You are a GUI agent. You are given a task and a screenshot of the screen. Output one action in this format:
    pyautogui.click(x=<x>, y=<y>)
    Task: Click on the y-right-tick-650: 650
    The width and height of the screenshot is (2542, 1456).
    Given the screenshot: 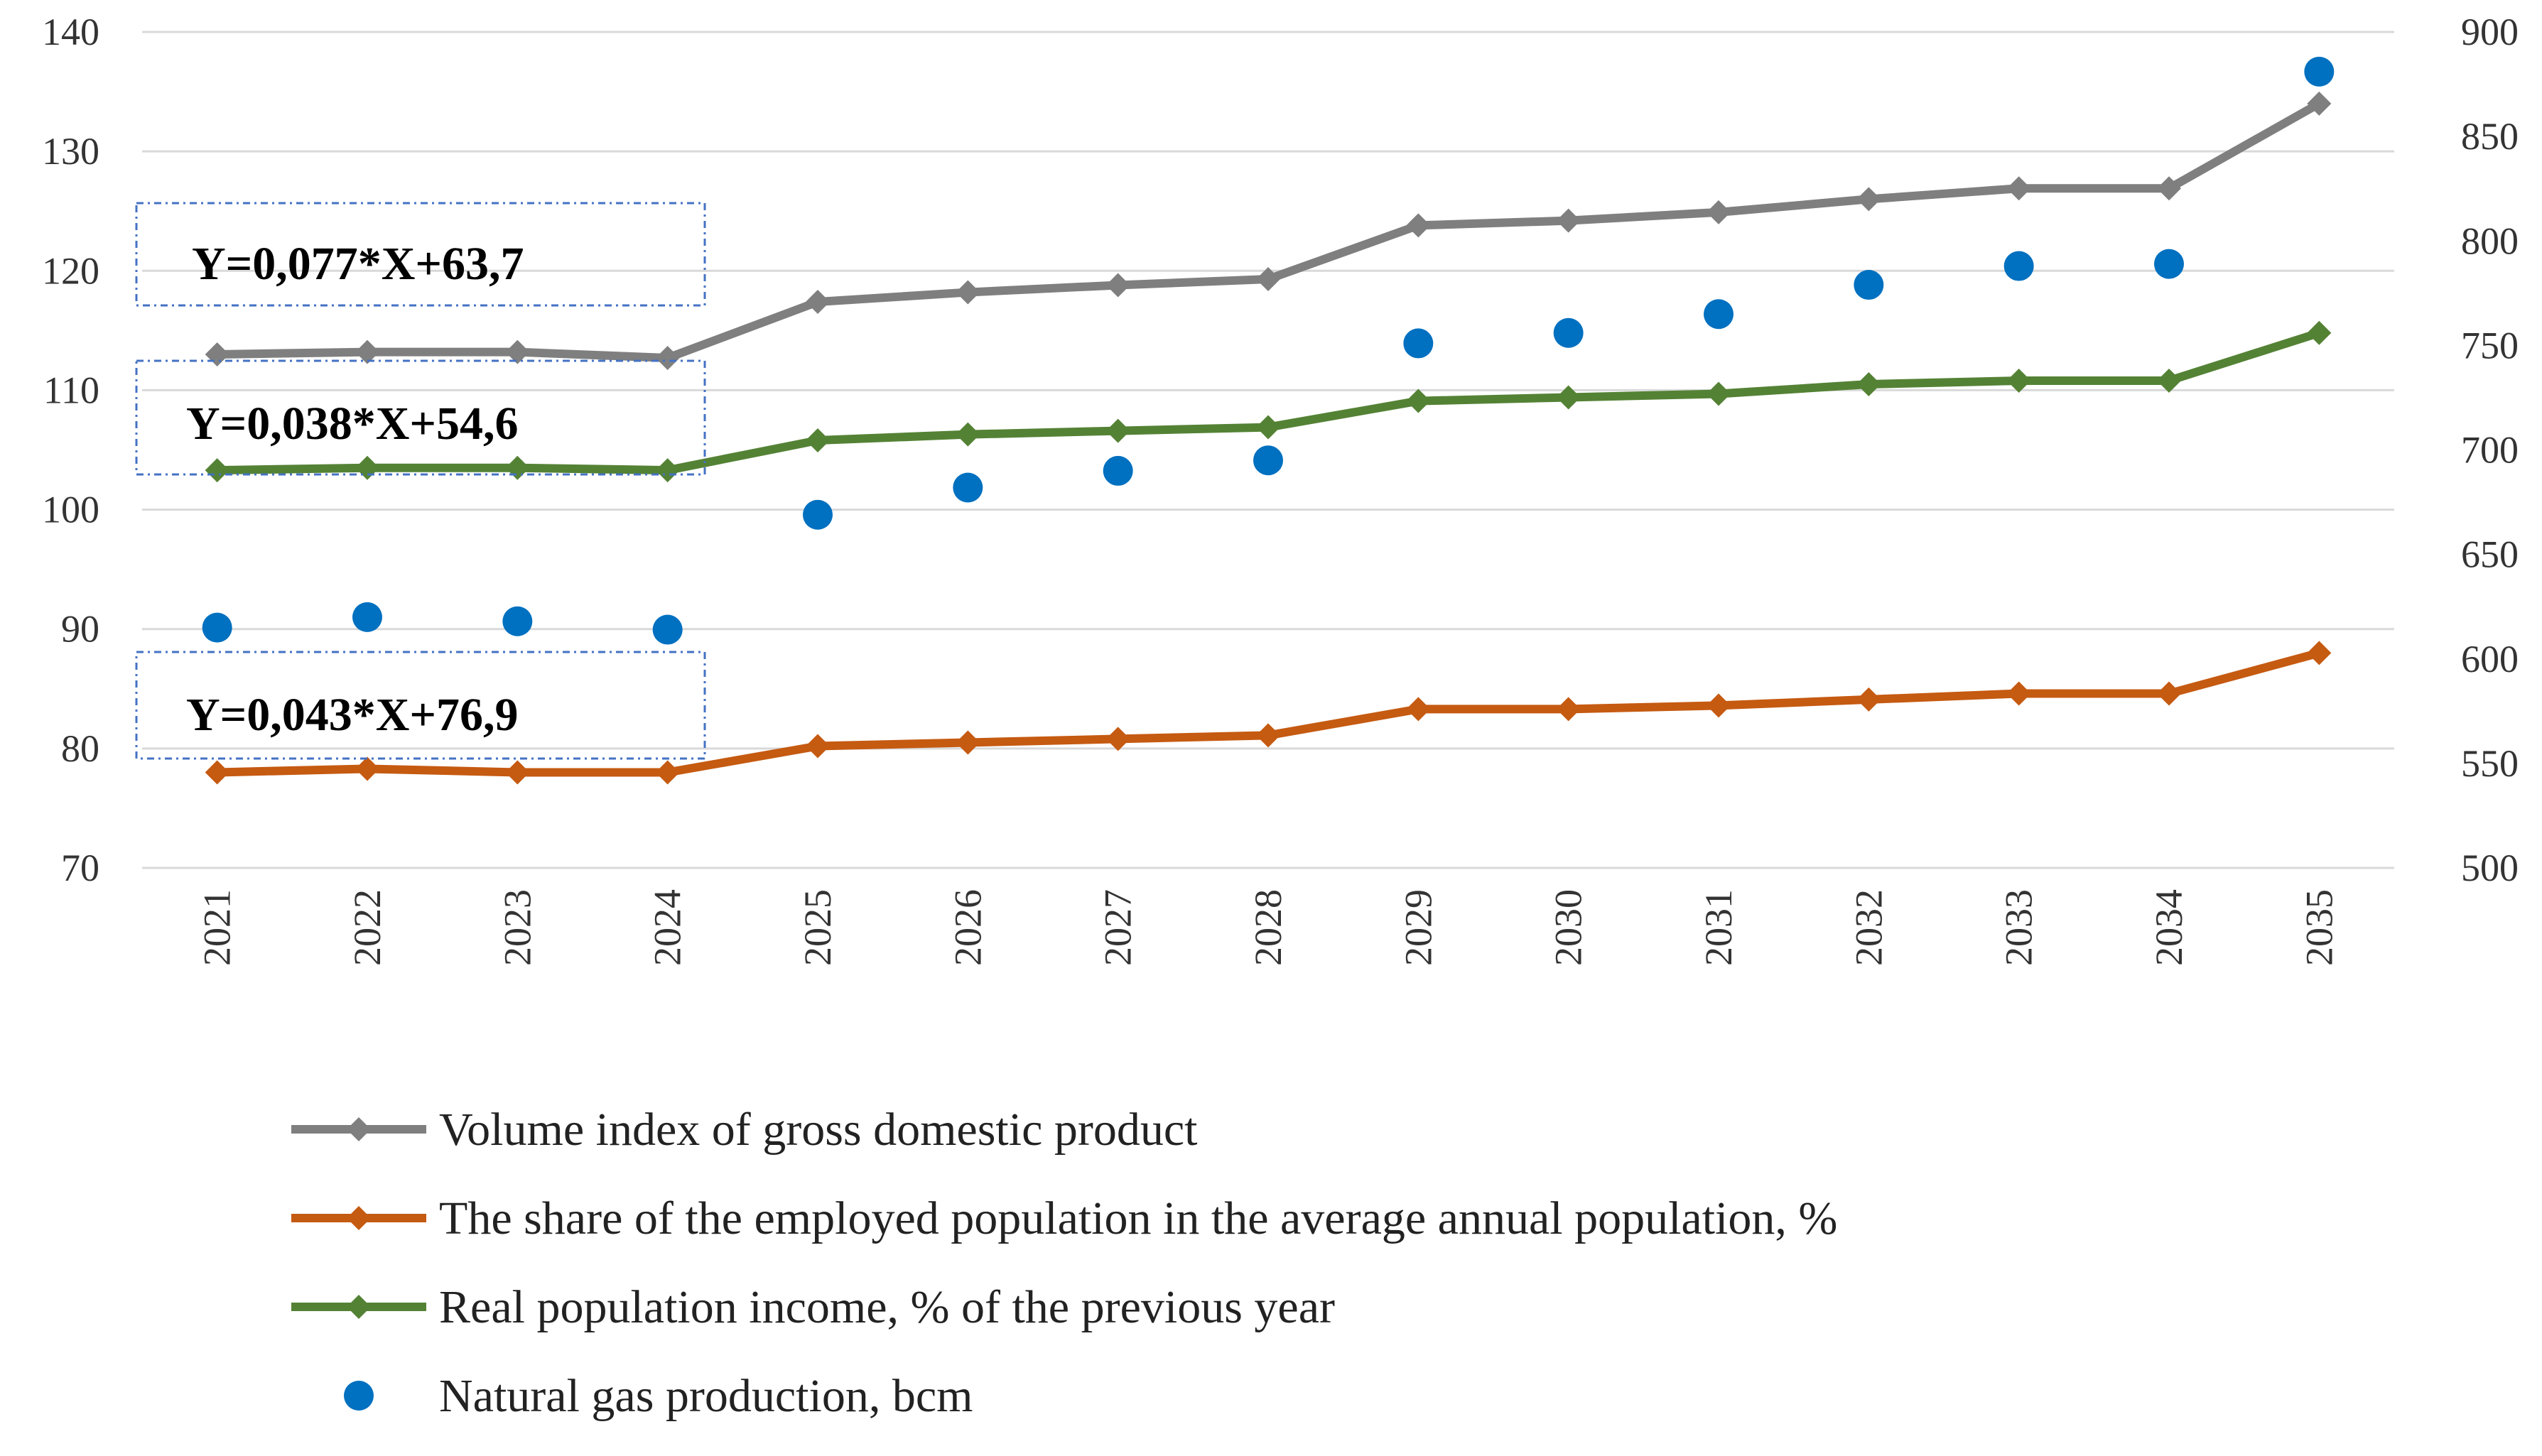 What is the action you would take?
    pyautogui.click(x=2490, y=554)
    